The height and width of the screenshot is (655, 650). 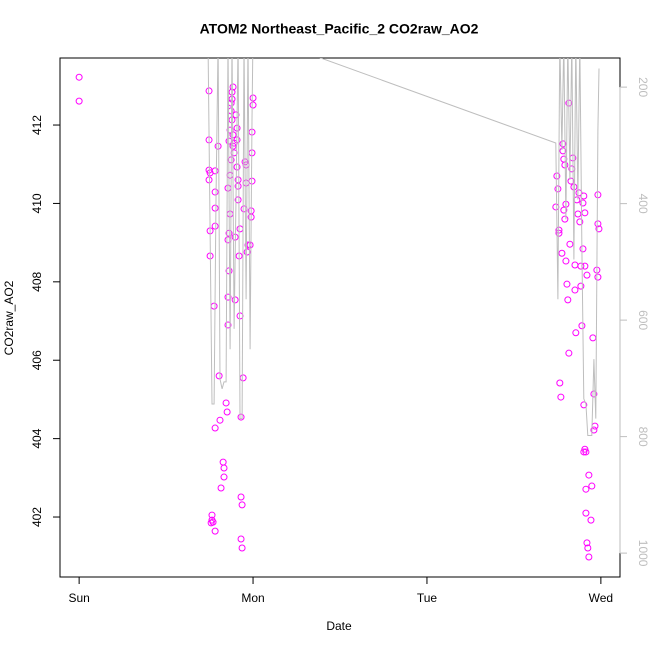 What do you see at coordinates (37, 517) in the screenshot?
I see `y-tick-label: 402` at bounding box center [37, 517].